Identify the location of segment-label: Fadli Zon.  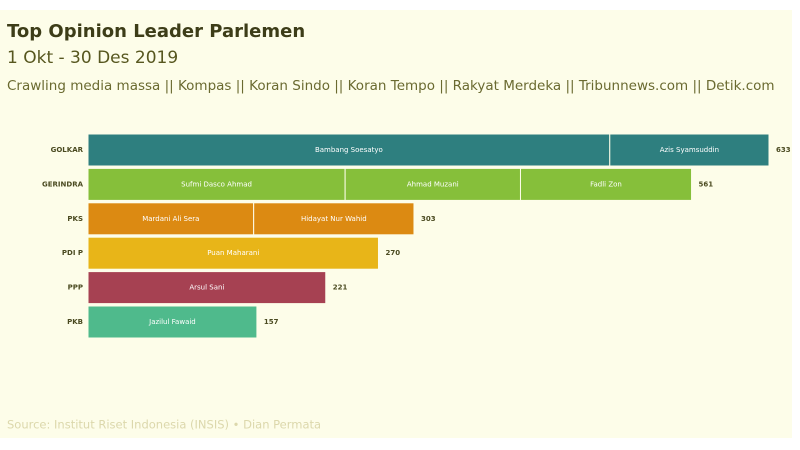
(606, 184).